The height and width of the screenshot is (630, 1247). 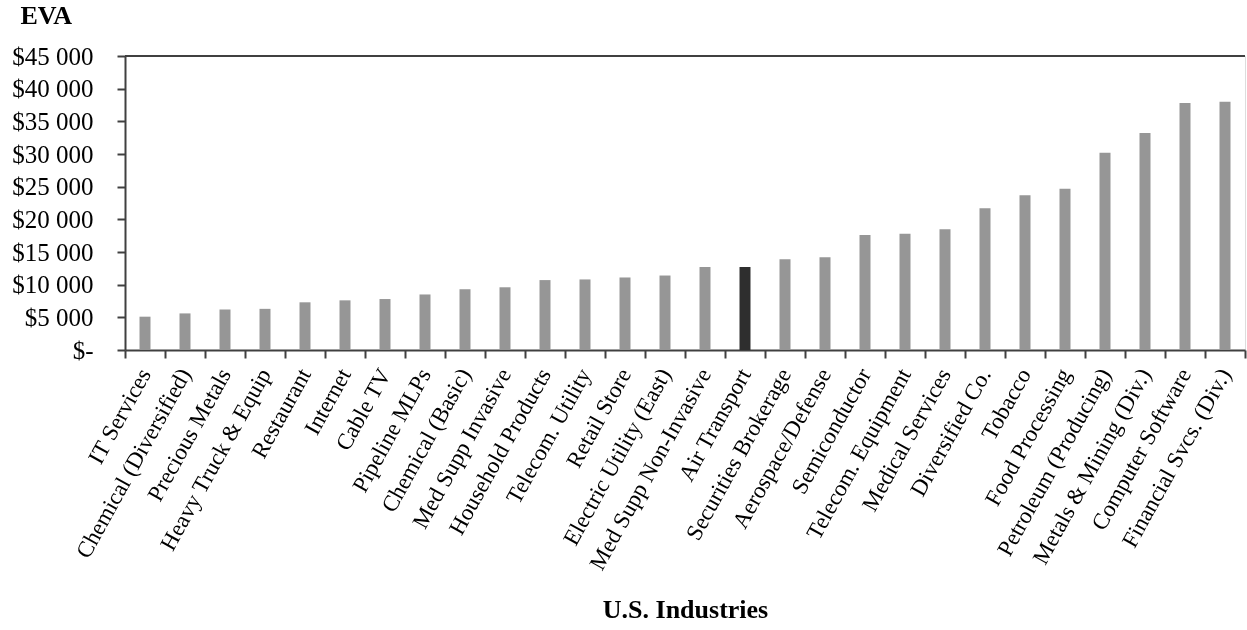 What do you see at coordinates (53, 187) in the screenshot?
I see `y-tick-label: $25 000` at bounding box center [53, 187].